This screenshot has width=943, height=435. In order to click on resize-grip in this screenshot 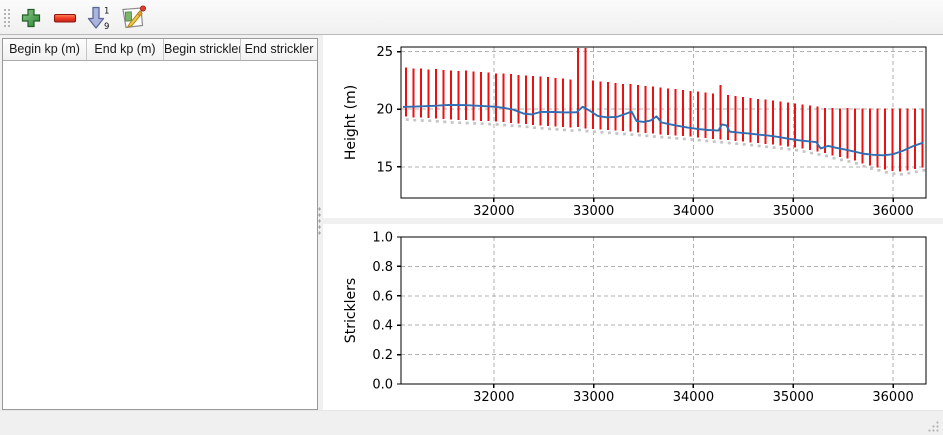, I will do `click(933, 426)`.